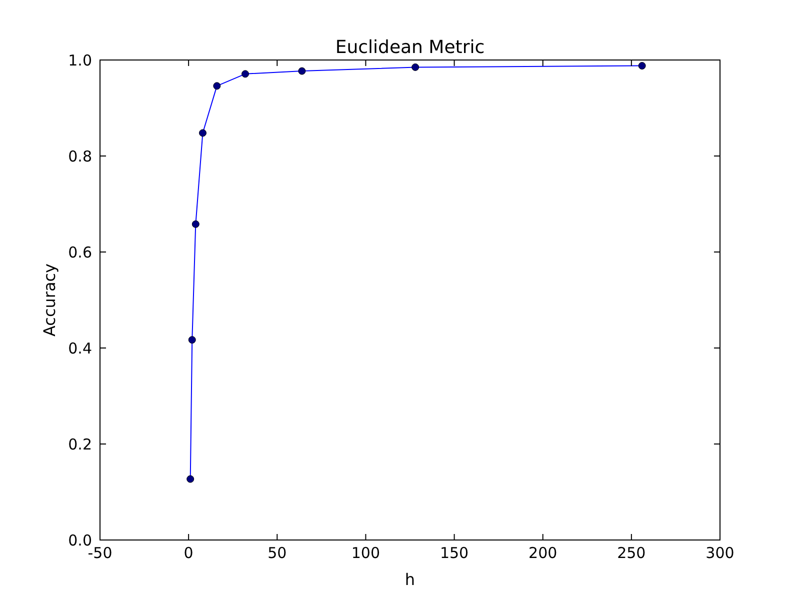 The height and width of the screenshot is (600, 800). What do you see at coordinates (80, 444) in the screenshot?
I see `y-tick-label: 0.2` at bounding box center [80, 444].